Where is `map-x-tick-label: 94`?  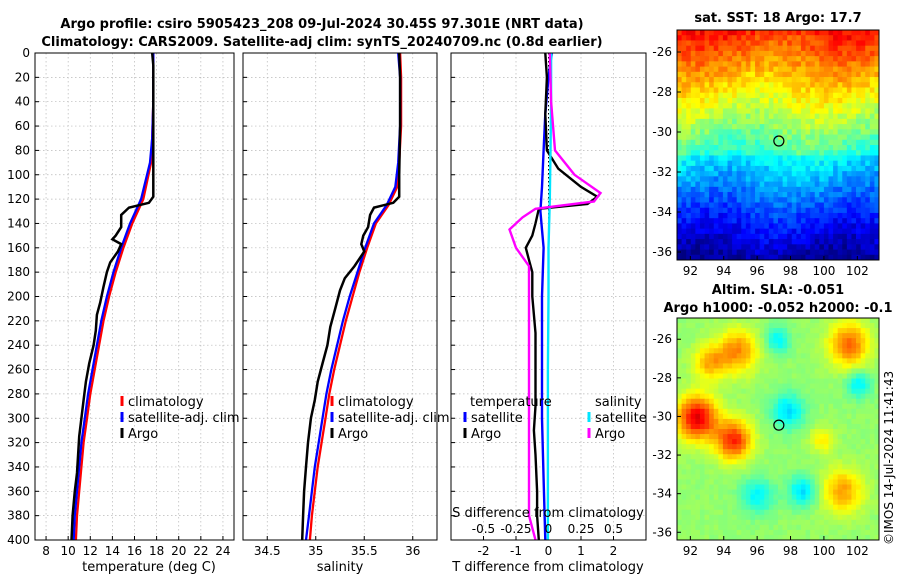
map-x-tick-label: 94 is located at coordinates (723, 271).